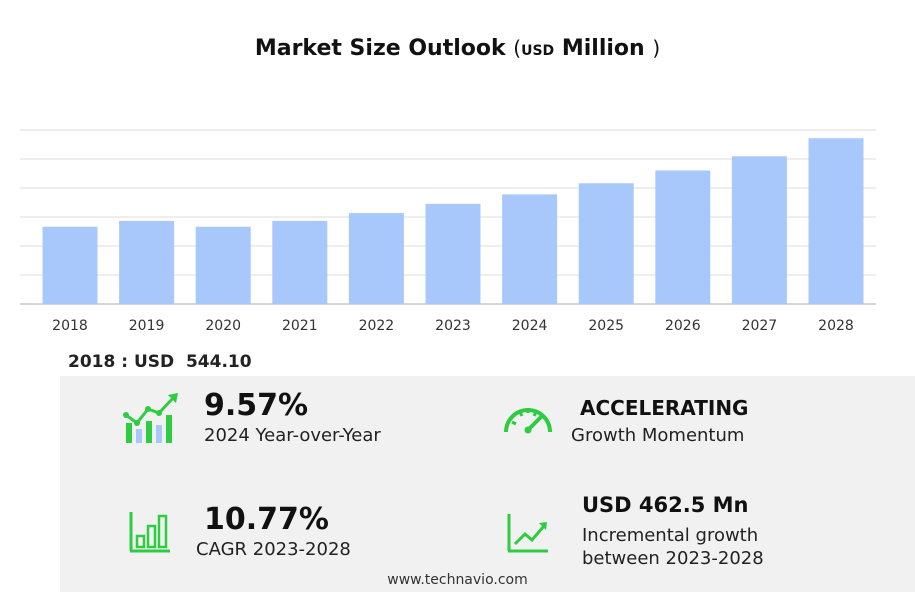  What do you see at coordinates (256, 405) in the screenshot?
I see `yoy-value: 9.57%` at bounding box center [256, 405].